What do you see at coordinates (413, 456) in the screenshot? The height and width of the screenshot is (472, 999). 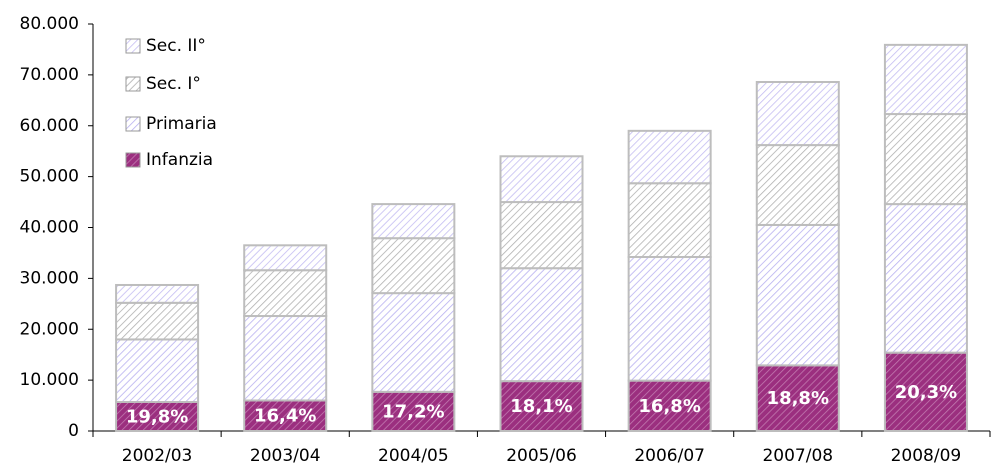 I see `x-tick-label: 2004/05` at bounding box center [413, 456].